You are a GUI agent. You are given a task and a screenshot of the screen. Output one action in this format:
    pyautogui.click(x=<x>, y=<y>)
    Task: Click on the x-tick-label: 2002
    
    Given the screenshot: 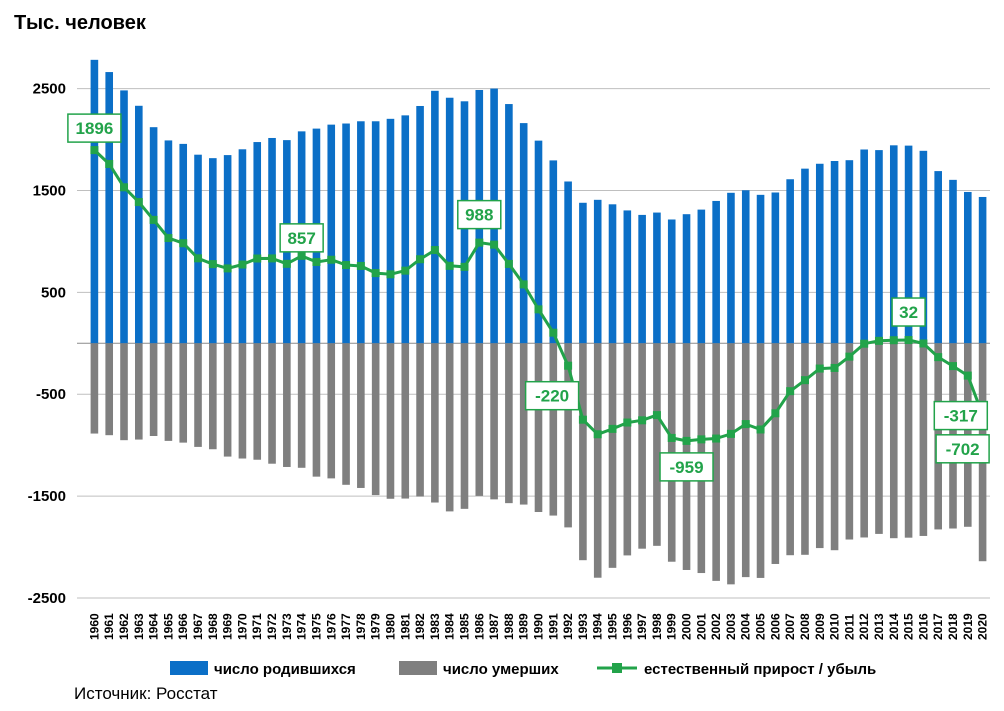 What is the action you would take?
    pyautogui.click(x=716, y=626)
    